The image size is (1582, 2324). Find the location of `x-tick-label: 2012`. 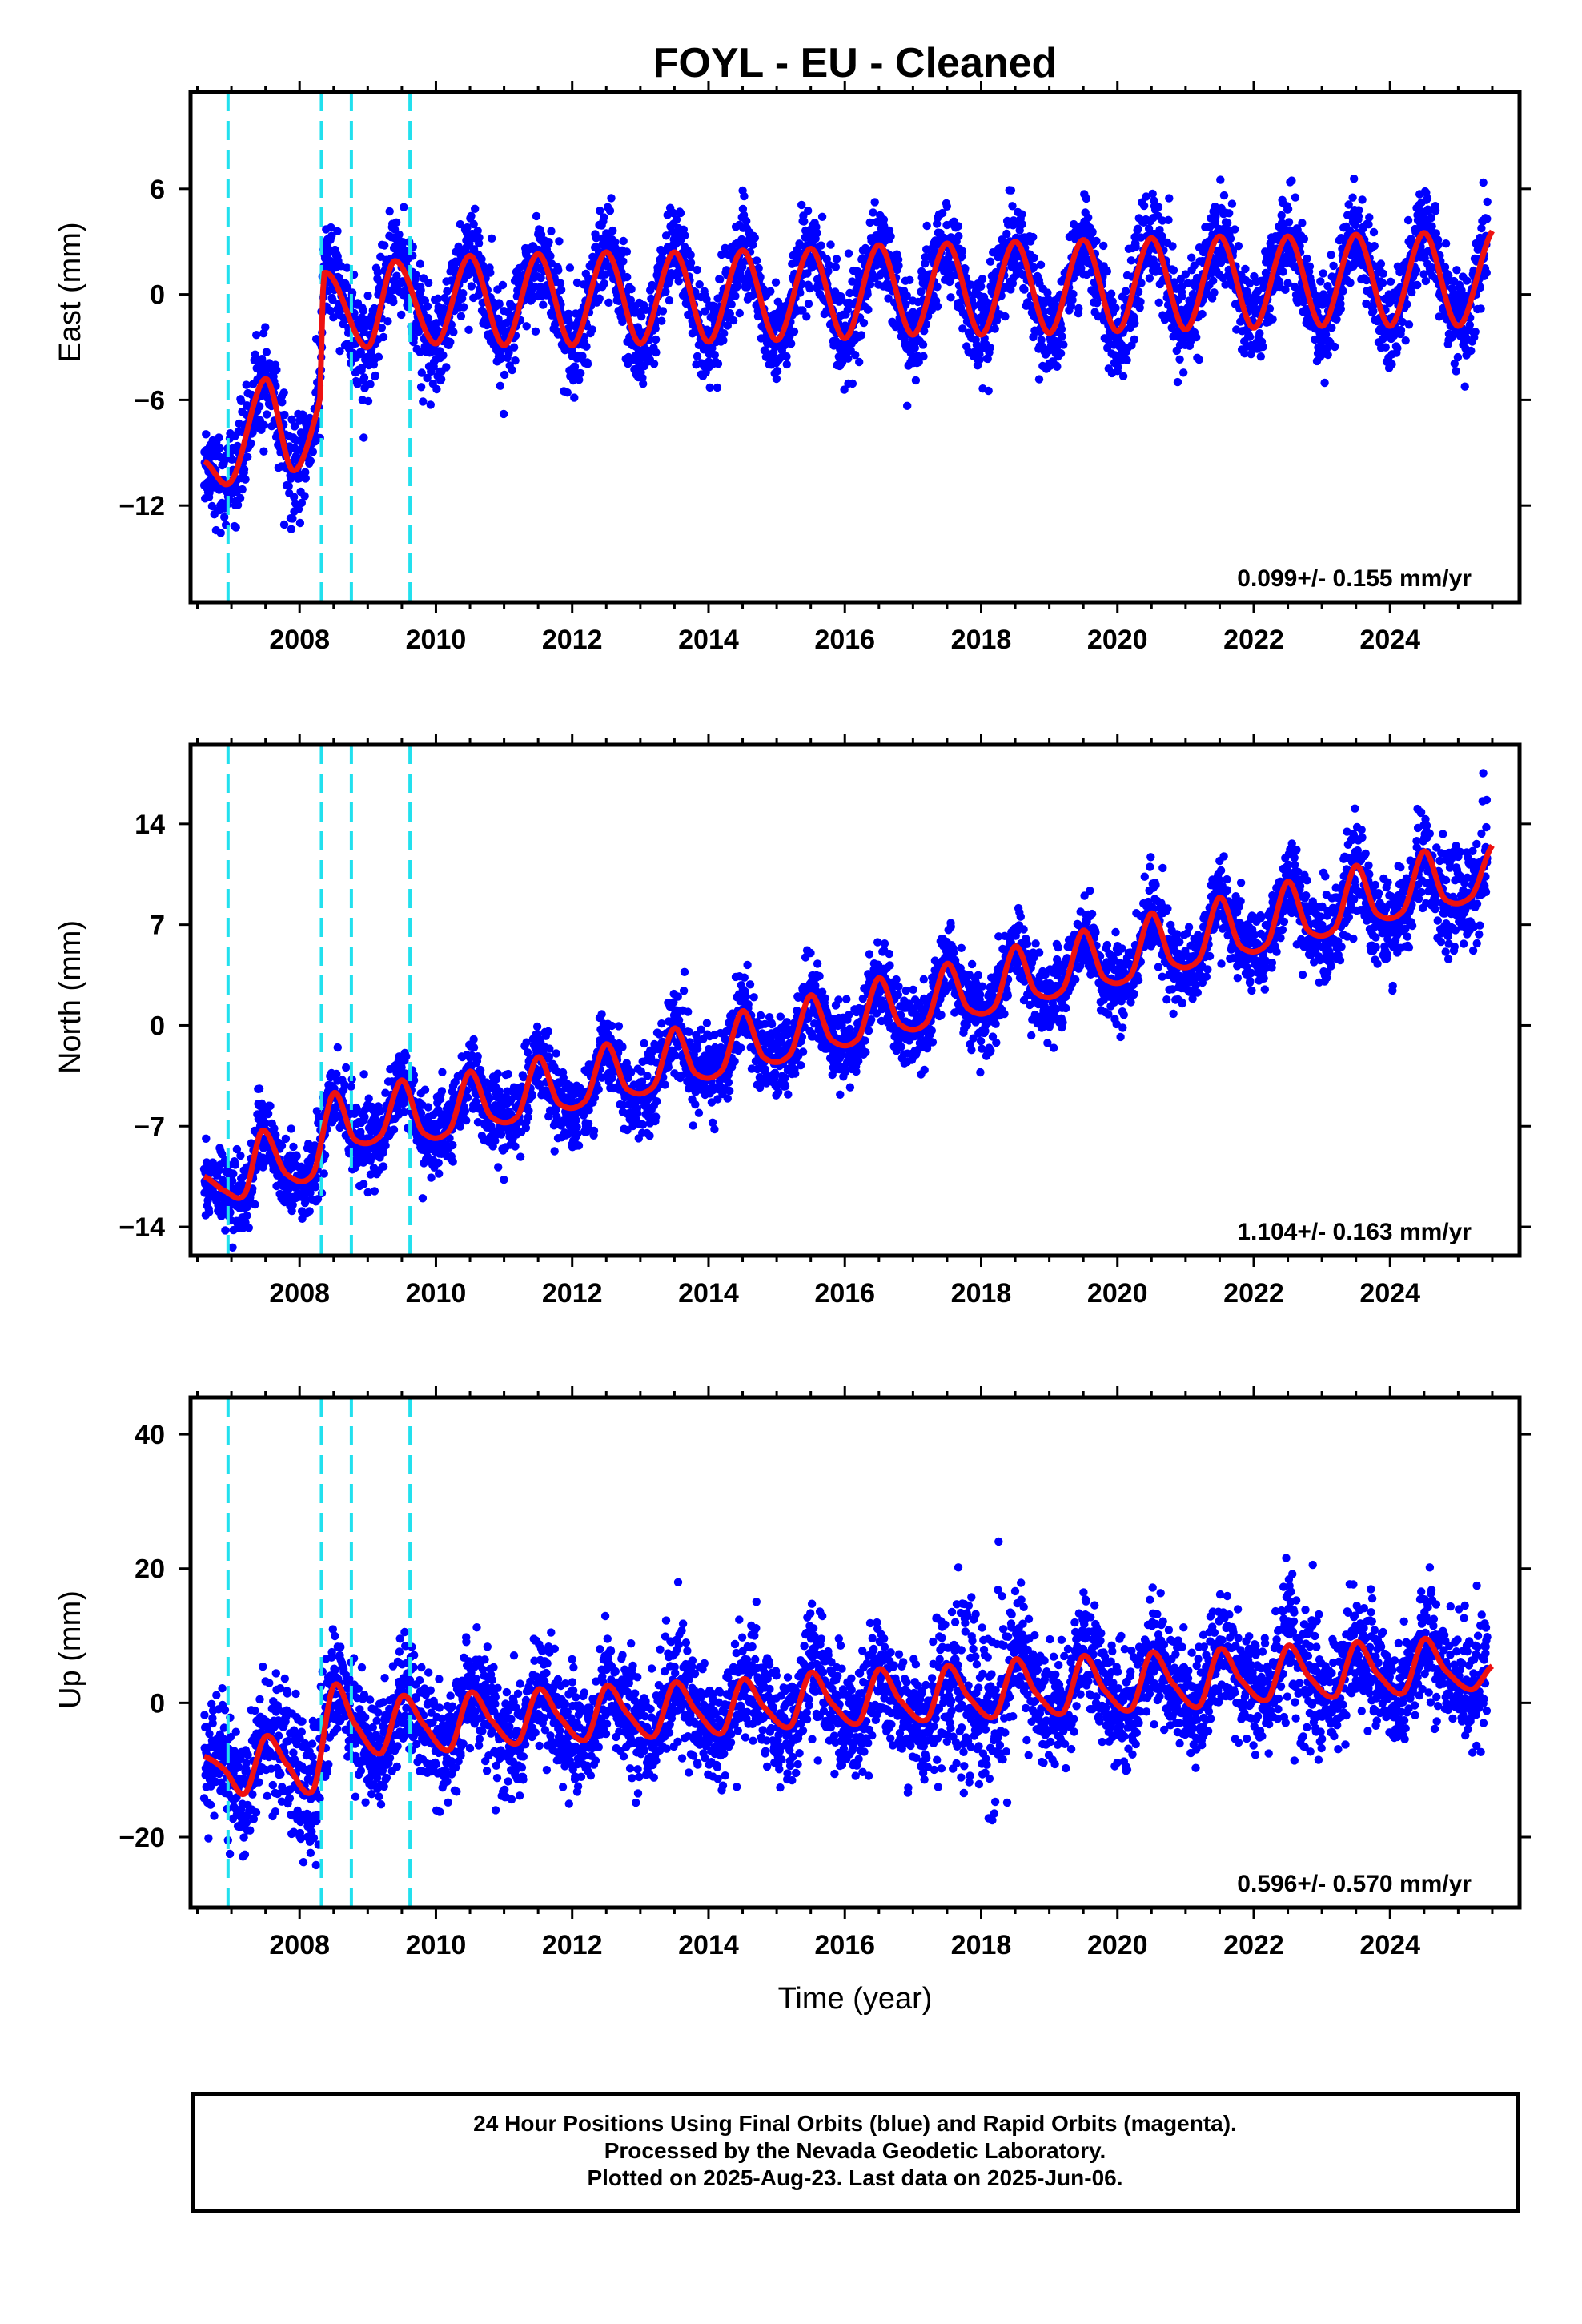

x-tick-label: 2012 is located at coordinates (572, 640).